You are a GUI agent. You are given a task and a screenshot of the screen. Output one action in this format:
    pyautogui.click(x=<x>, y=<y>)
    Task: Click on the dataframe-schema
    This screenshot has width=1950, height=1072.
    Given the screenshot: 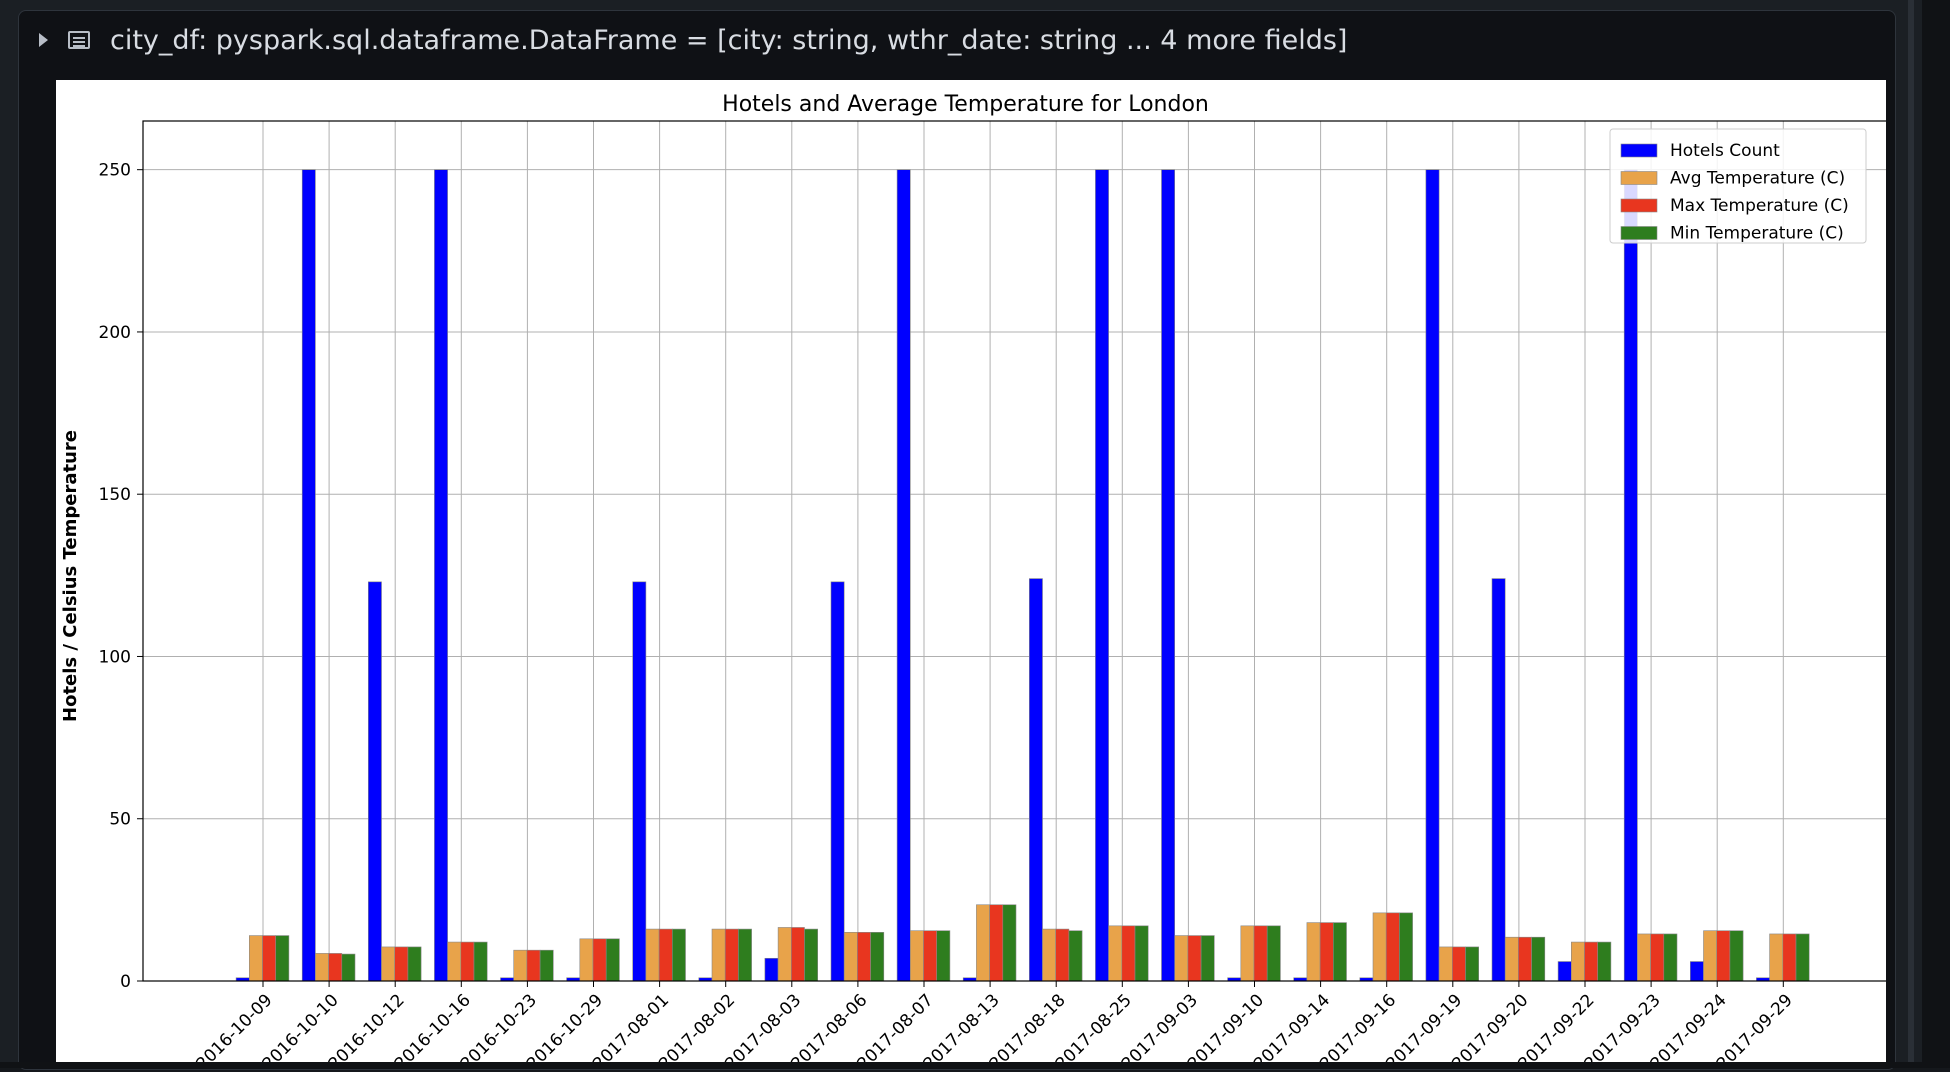 What is the action you would take?
    pyautogui.click(x=211, y=40)
    